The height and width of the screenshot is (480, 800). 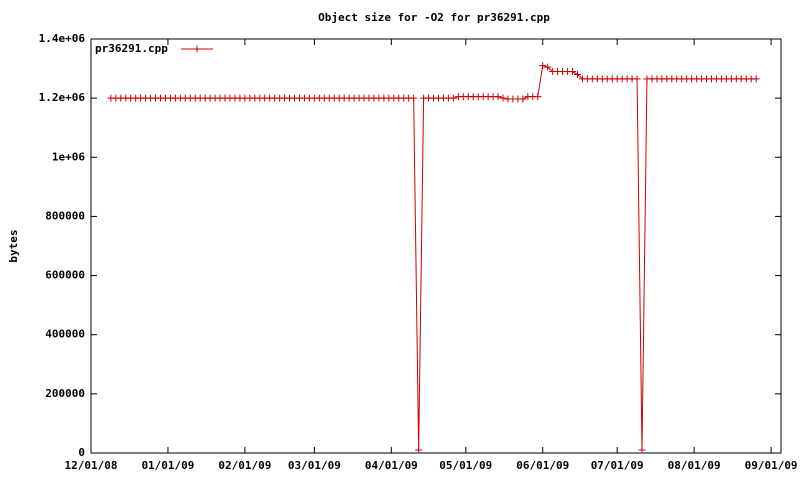 What do you see at coordinates (694, 465) in the screenshot?
I see `x-tick-label: 08/01/09` at bounding box center [694, 465].